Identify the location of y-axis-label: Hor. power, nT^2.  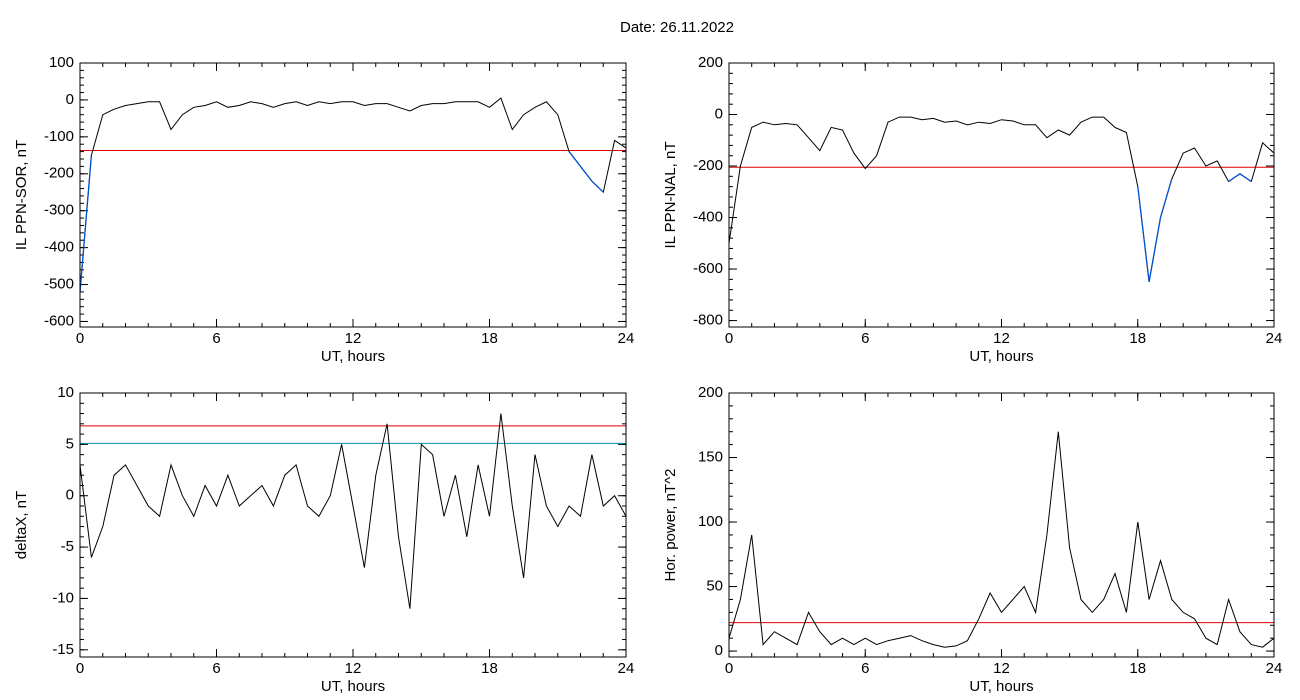
(670, 525).